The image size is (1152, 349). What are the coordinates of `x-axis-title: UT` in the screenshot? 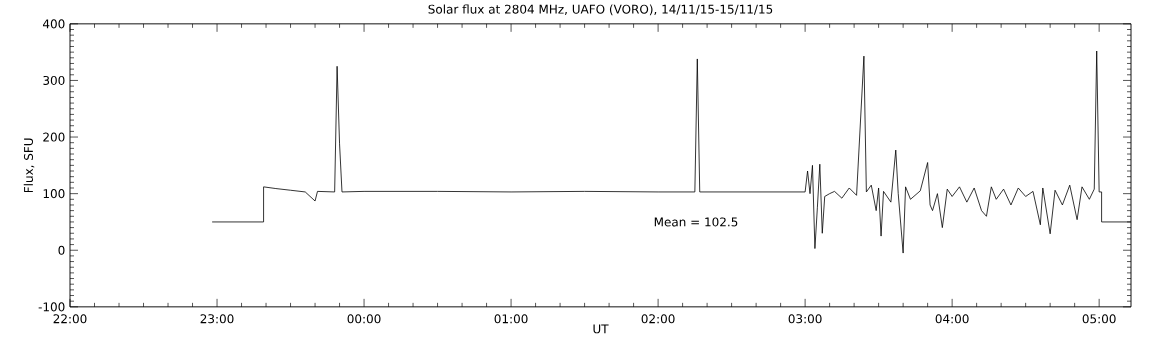 It's located at (601, 329).